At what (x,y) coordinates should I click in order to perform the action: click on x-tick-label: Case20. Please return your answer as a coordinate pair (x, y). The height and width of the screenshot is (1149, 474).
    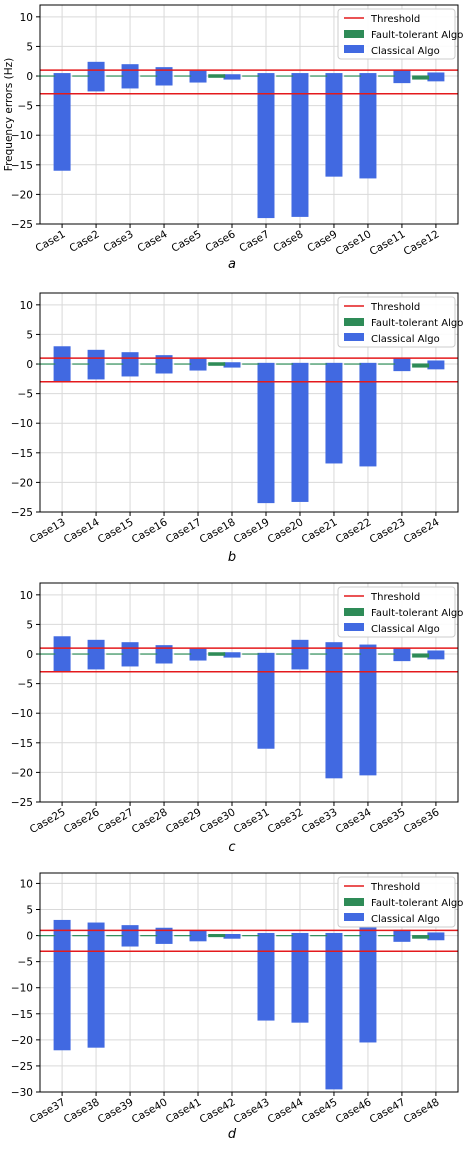
    Looking at the image, I should click on (286, 531).